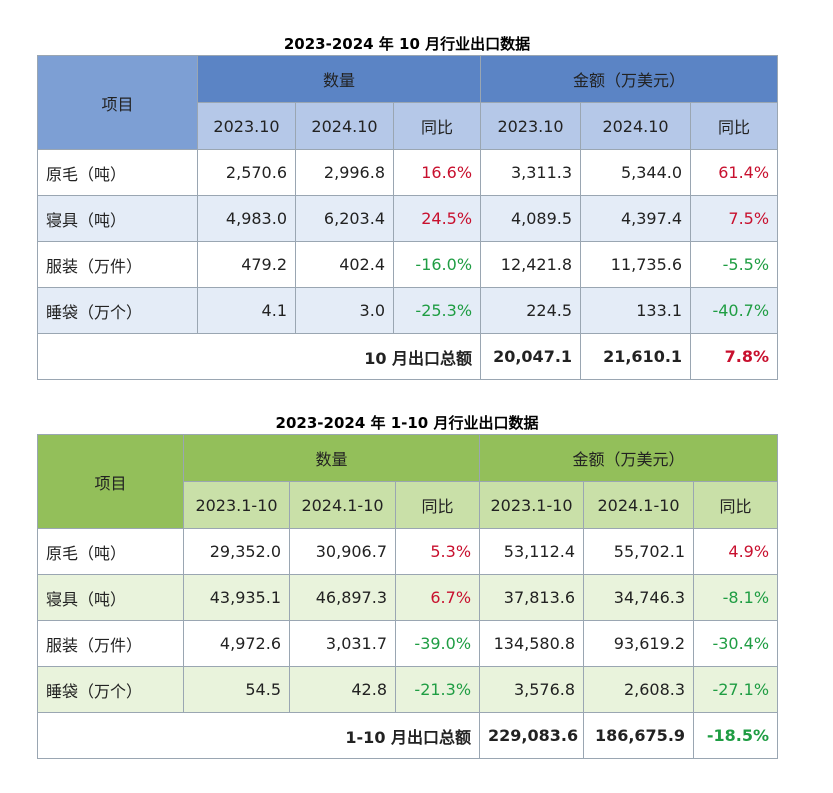 This screenshot has height=793, width=833. I want to click on qty-2024: 46,897.3, so click(342, 597).